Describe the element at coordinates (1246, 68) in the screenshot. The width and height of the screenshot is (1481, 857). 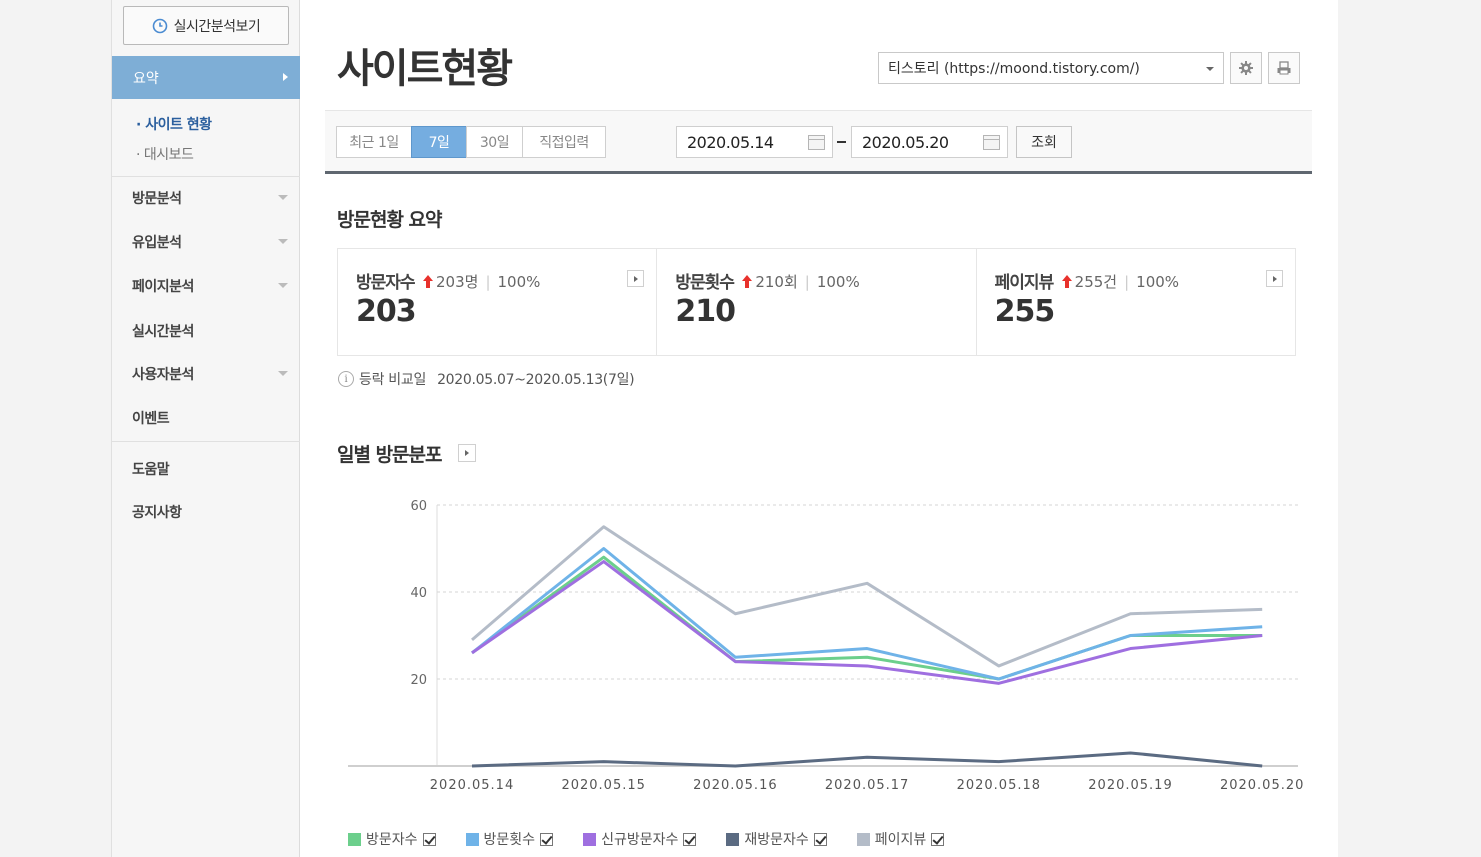
I see `settings-button` at that location.